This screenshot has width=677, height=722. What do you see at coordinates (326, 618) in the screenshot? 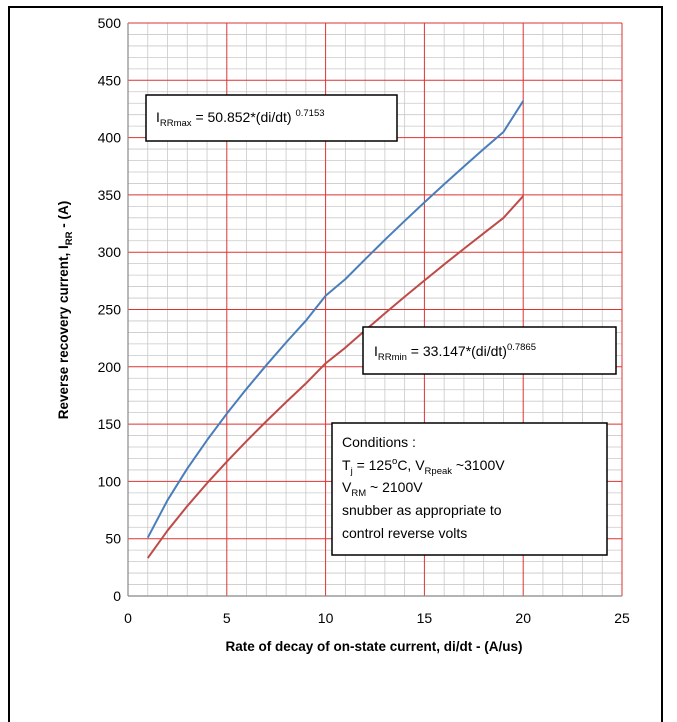
I see `x-tick-label: 10` at bounding box center [326, 618].